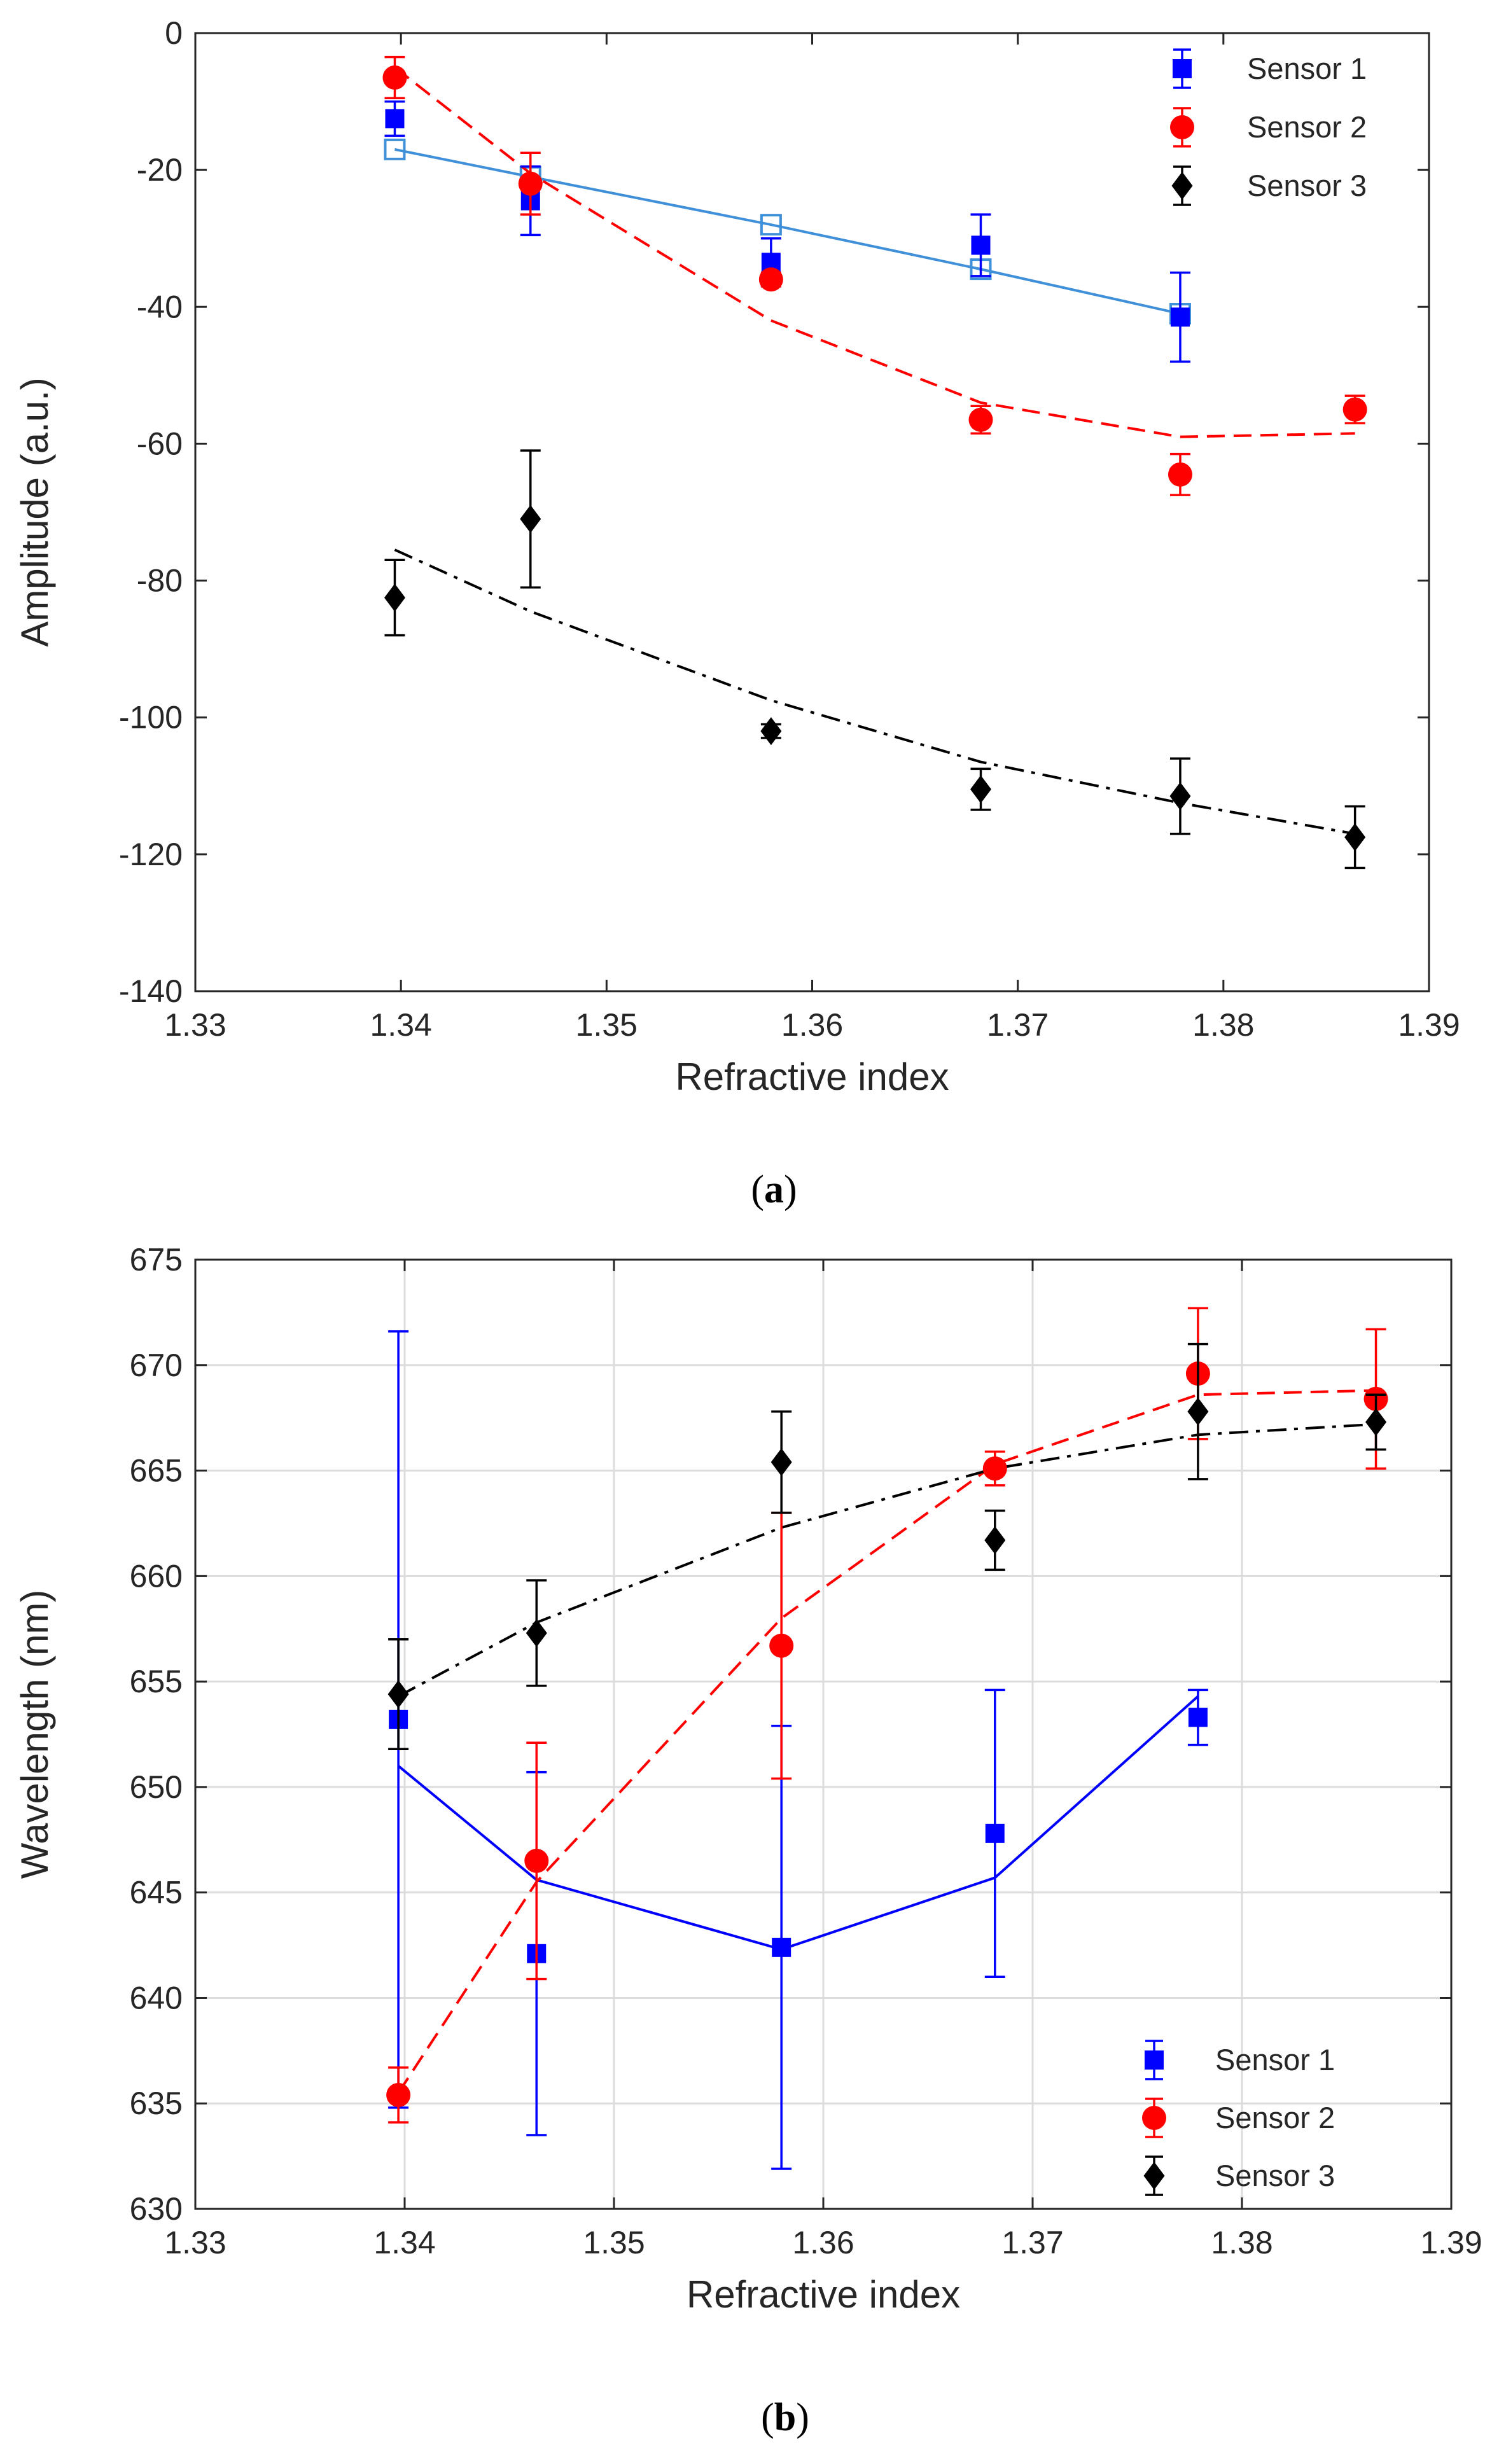 Image resolution: width=1485 pixels, height=2464 pixels. What do you see at coordinates (174, 33) in the screenshot?
I see `y-tick-label: 0` at bounding box center [174, 33].